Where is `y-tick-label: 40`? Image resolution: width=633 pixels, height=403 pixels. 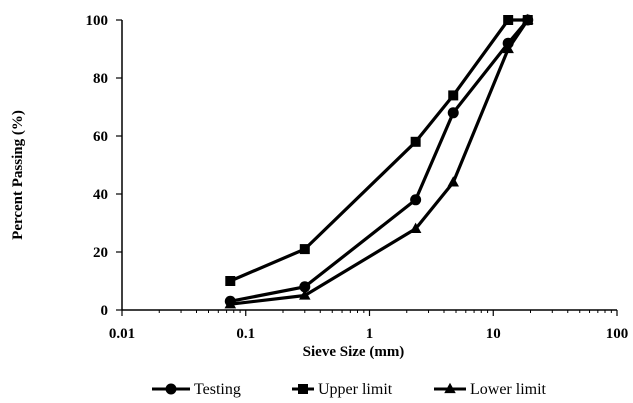
y-tick-label: 40 is located at coordinates (100, 195).